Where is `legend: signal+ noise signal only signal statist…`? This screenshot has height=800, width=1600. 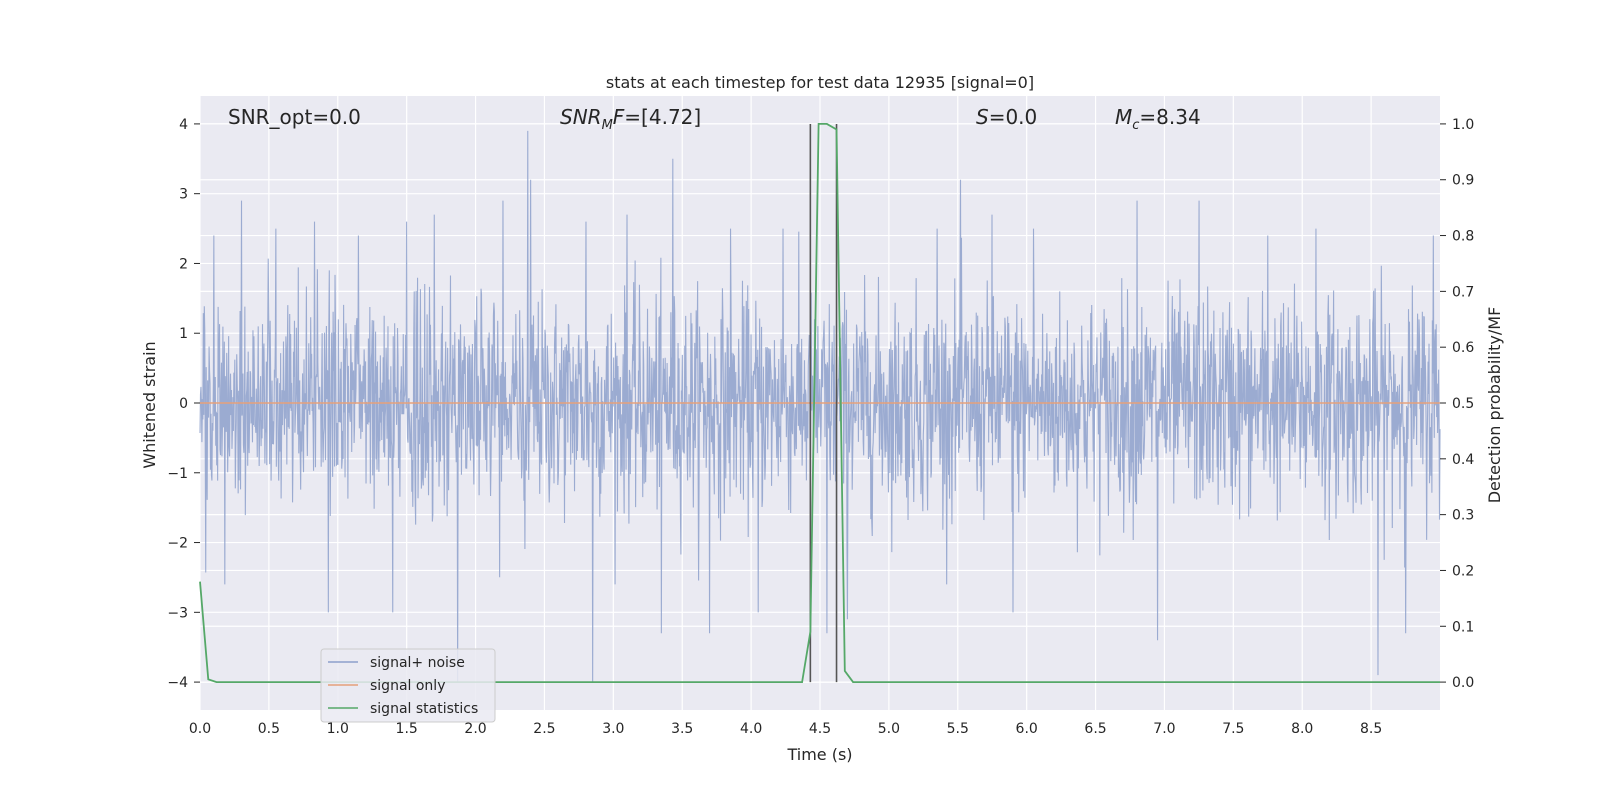 legend: signal+ noise signal only signal statist… is located at coordinates (408, 685).